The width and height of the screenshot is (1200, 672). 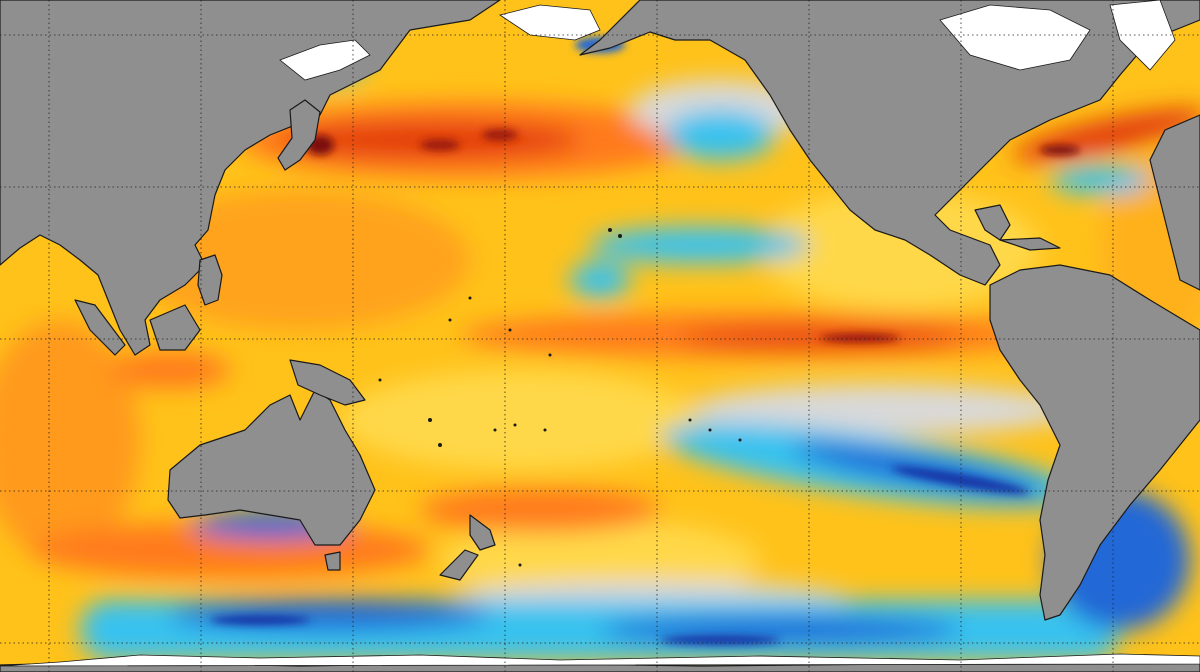 What do you see at coordinates (1100, 180) in the screenshot?
I see `atlantic-cool` at bounding box center [1100, 180].